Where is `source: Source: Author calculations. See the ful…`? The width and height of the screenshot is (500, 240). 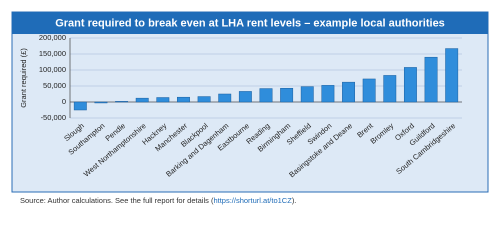
source: Source: Author calculations. See the ful… is located at coordinates (158, 200).